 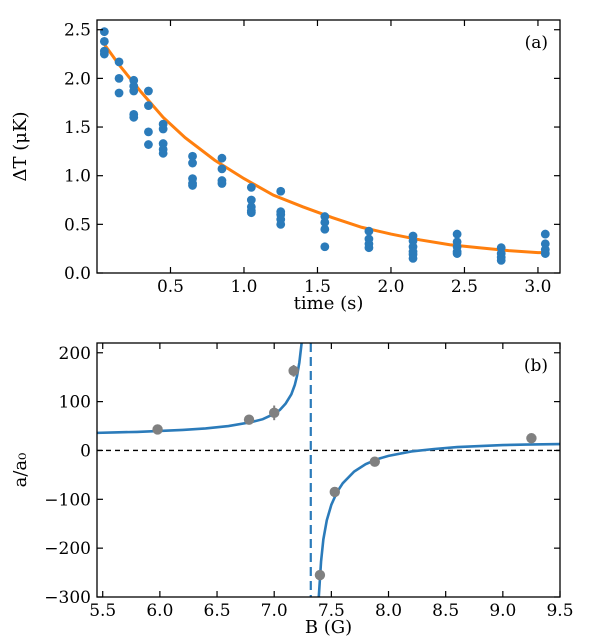 I want to click on a-x-tick-label: 3.0, so click(x=537, y=287).